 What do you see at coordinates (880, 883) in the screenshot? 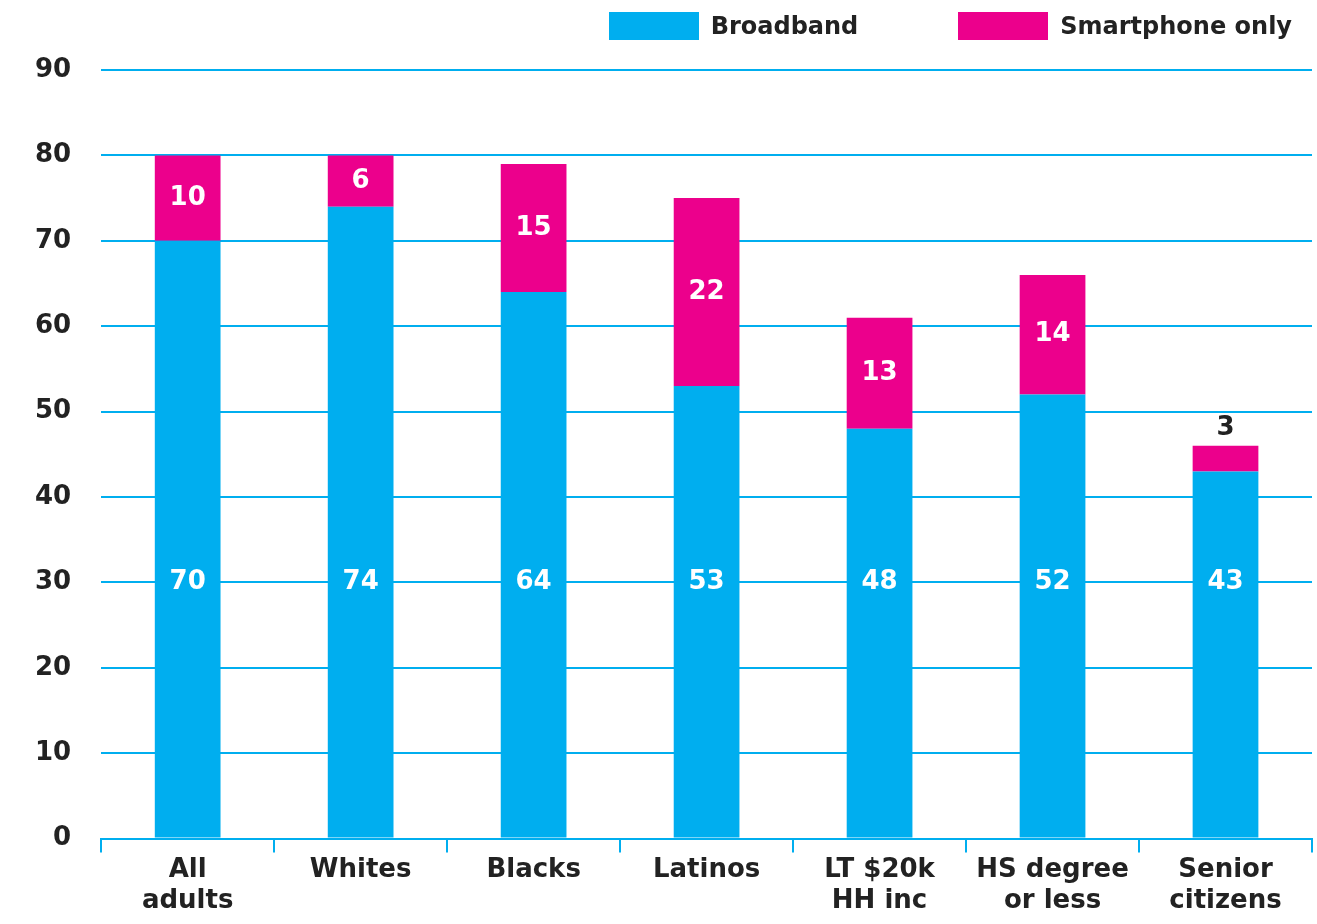
I see `x-tick-label: LT $20k HH inc` at bounding box center [880, 883].